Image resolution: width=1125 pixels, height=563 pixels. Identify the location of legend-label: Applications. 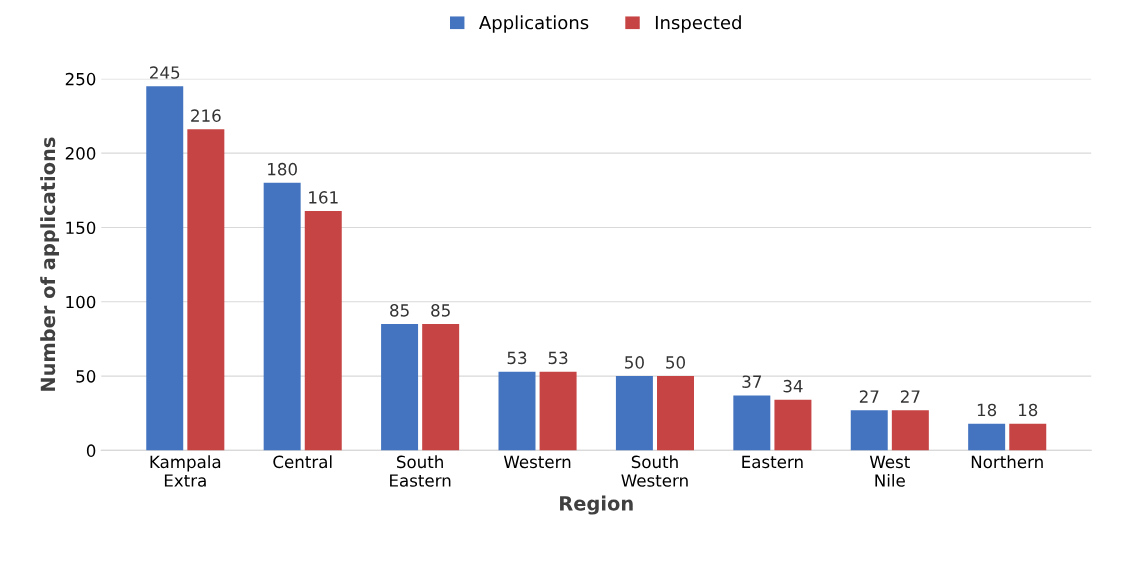
(534, 24).